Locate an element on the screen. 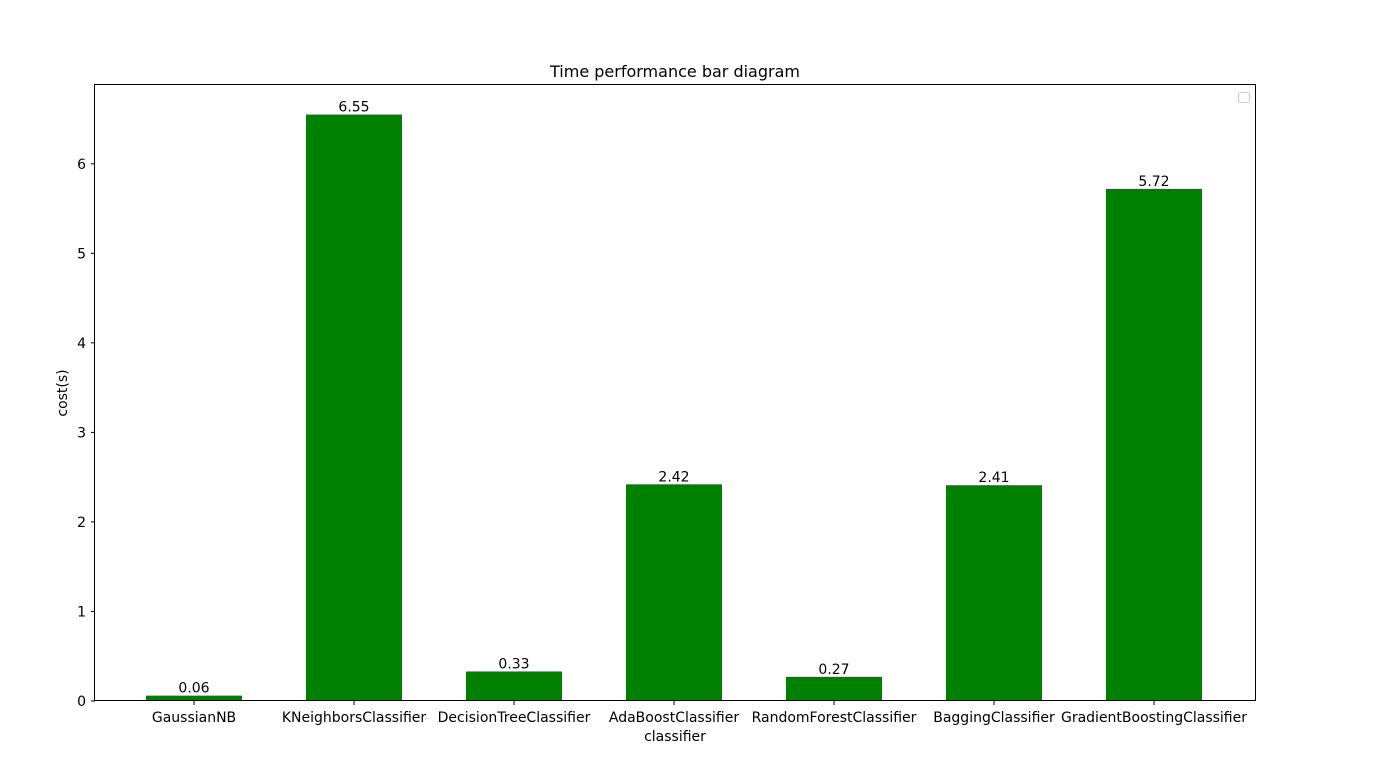 The width and height of the screenshot is (1392, 771). x-tick-label-GaussianNB: GaussianNB is located at coordinates (194, 718).